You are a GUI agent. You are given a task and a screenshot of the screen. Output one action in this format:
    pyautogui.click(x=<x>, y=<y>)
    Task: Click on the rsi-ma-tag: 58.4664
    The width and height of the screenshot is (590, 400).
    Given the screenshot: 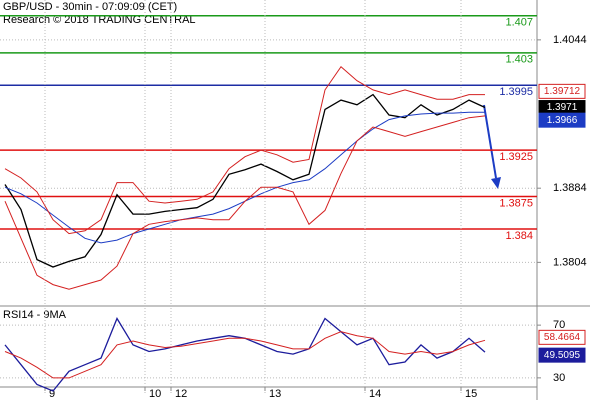 What is the action you would take?
    pyautogui.click(x=562, y=337)
    